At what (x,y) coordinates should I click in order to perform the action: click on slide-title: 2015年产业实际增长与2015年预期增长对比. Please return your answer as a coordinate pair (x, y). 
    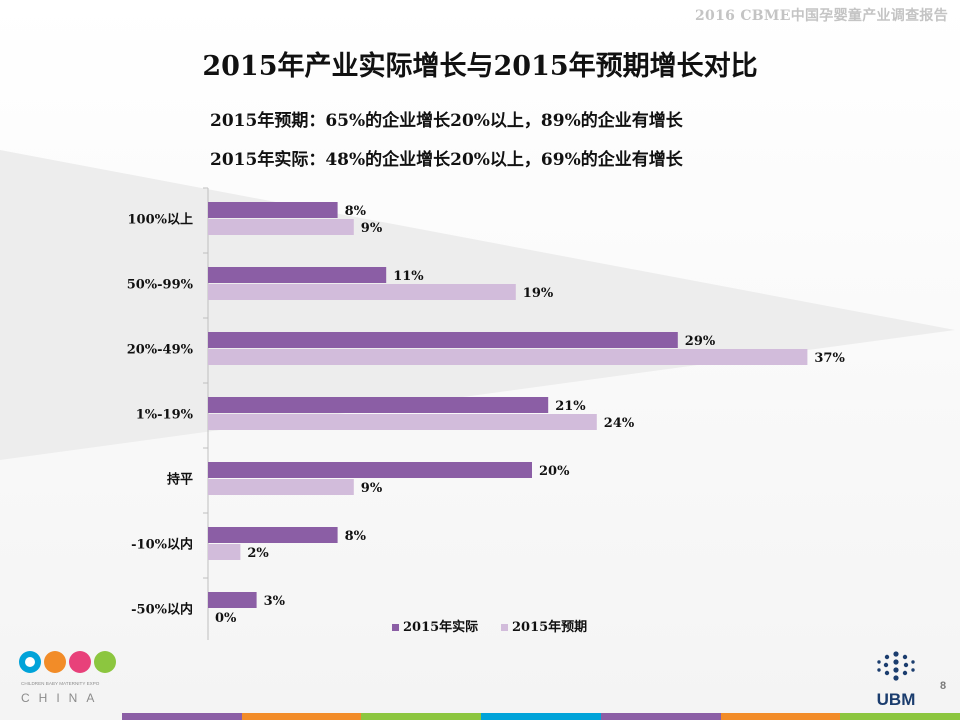
    Looking at the image, I should click on (480, 66).